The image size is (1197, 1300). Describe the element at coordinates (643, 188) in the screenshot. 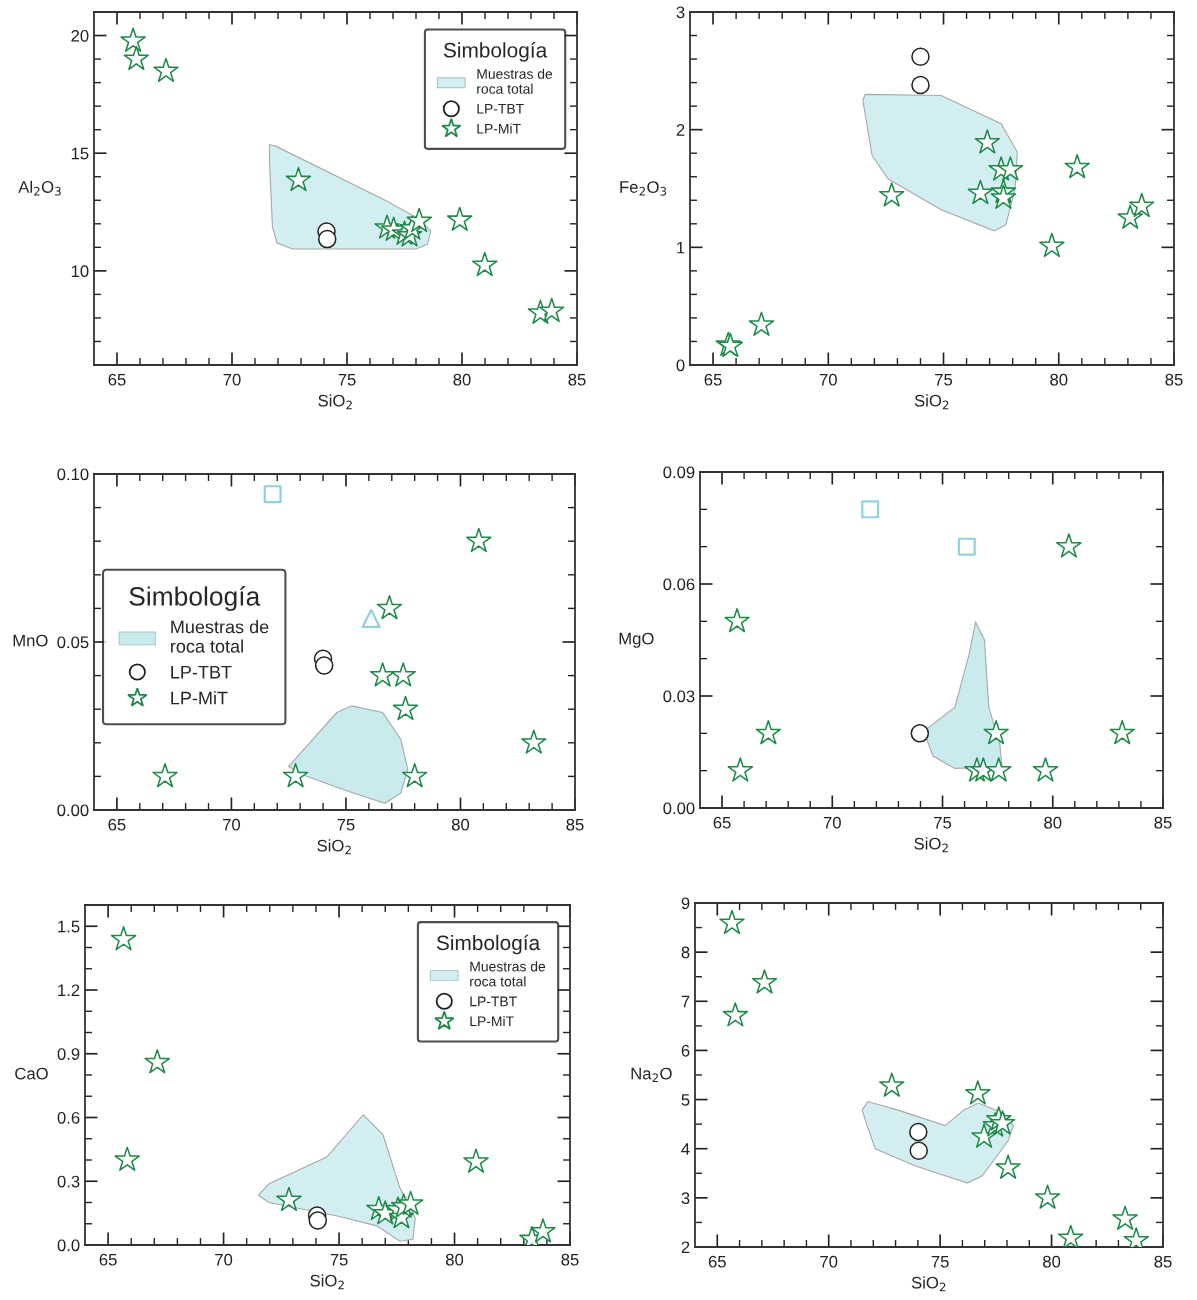

I see `y-axis-title: Fe$_{2}$O$_{3}$` at that location.